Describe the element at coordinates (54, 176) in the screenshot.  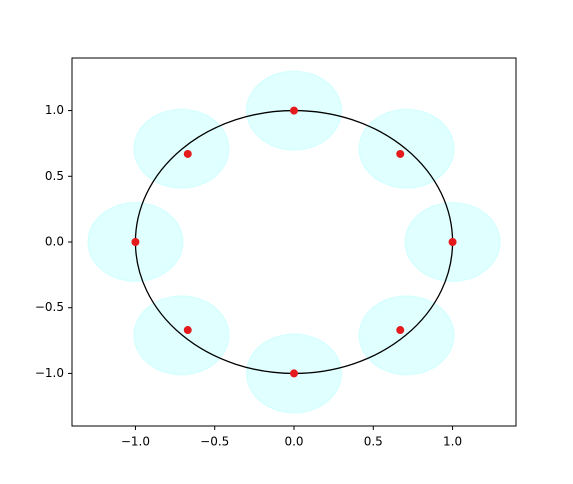
I see `y-tick-label: 0.5` at that location.